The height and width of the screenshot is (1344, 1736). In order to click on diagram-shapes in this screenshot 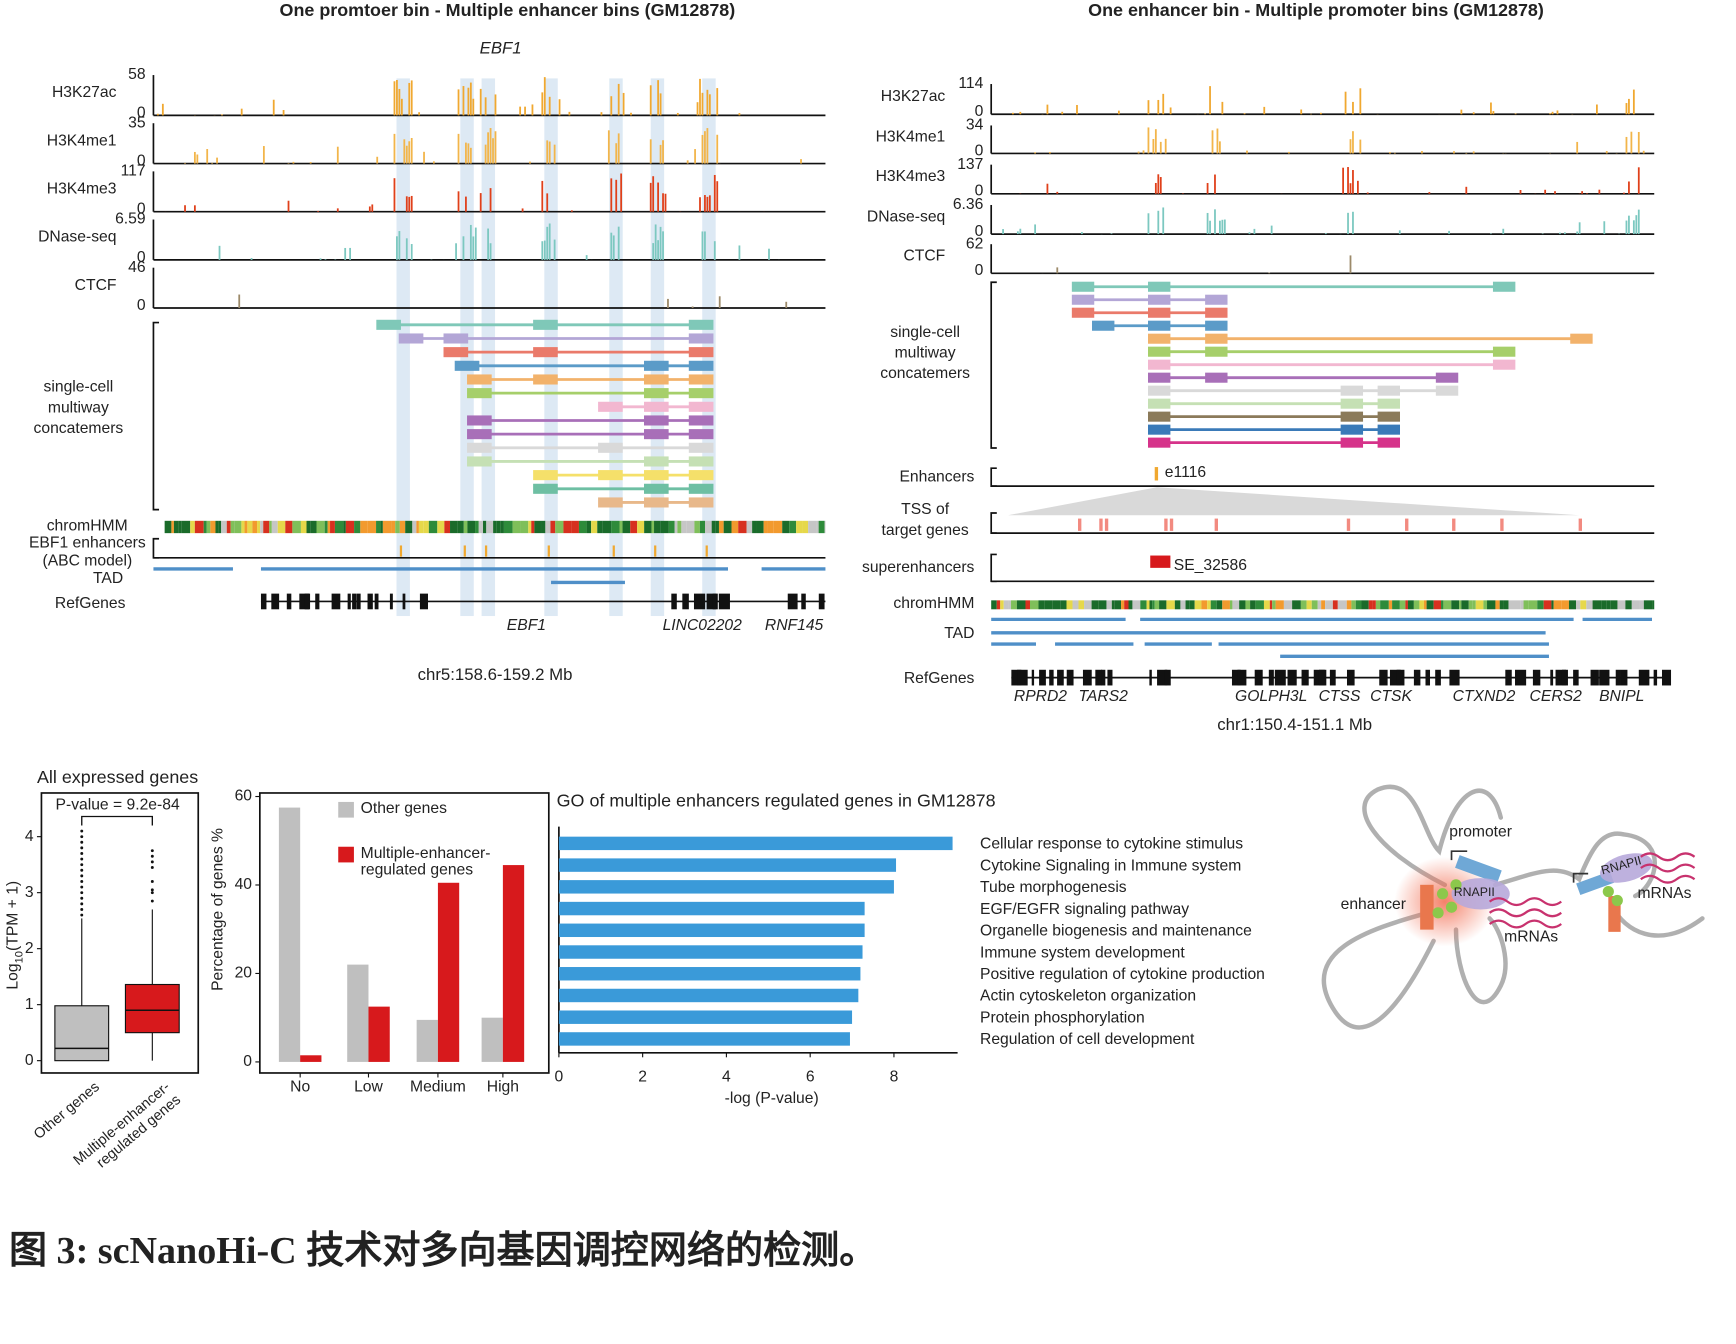, I will do `click(1545, 898)`.